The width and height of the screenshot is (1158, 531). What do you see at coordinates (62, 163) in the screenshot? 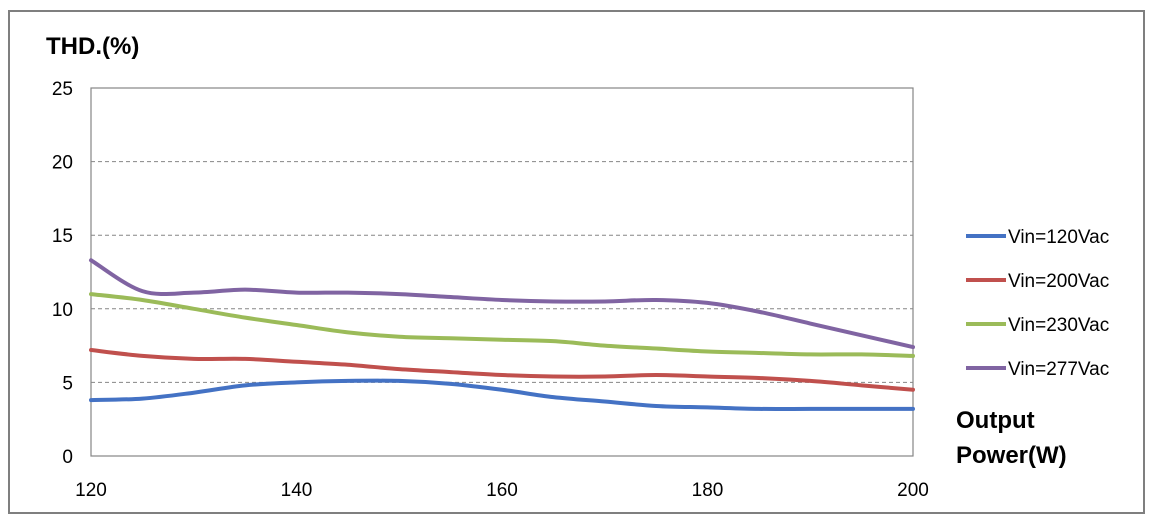
I see `y-tick-label: 20` at bounding box center [62, 163].